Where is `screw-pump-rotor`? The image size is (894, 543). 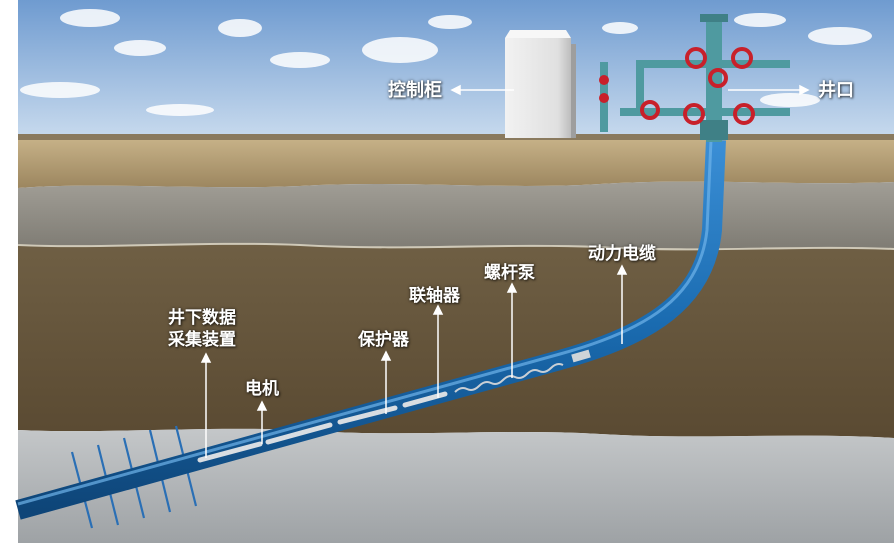 screw-pump-rotor is located at coordinates (509, 378).